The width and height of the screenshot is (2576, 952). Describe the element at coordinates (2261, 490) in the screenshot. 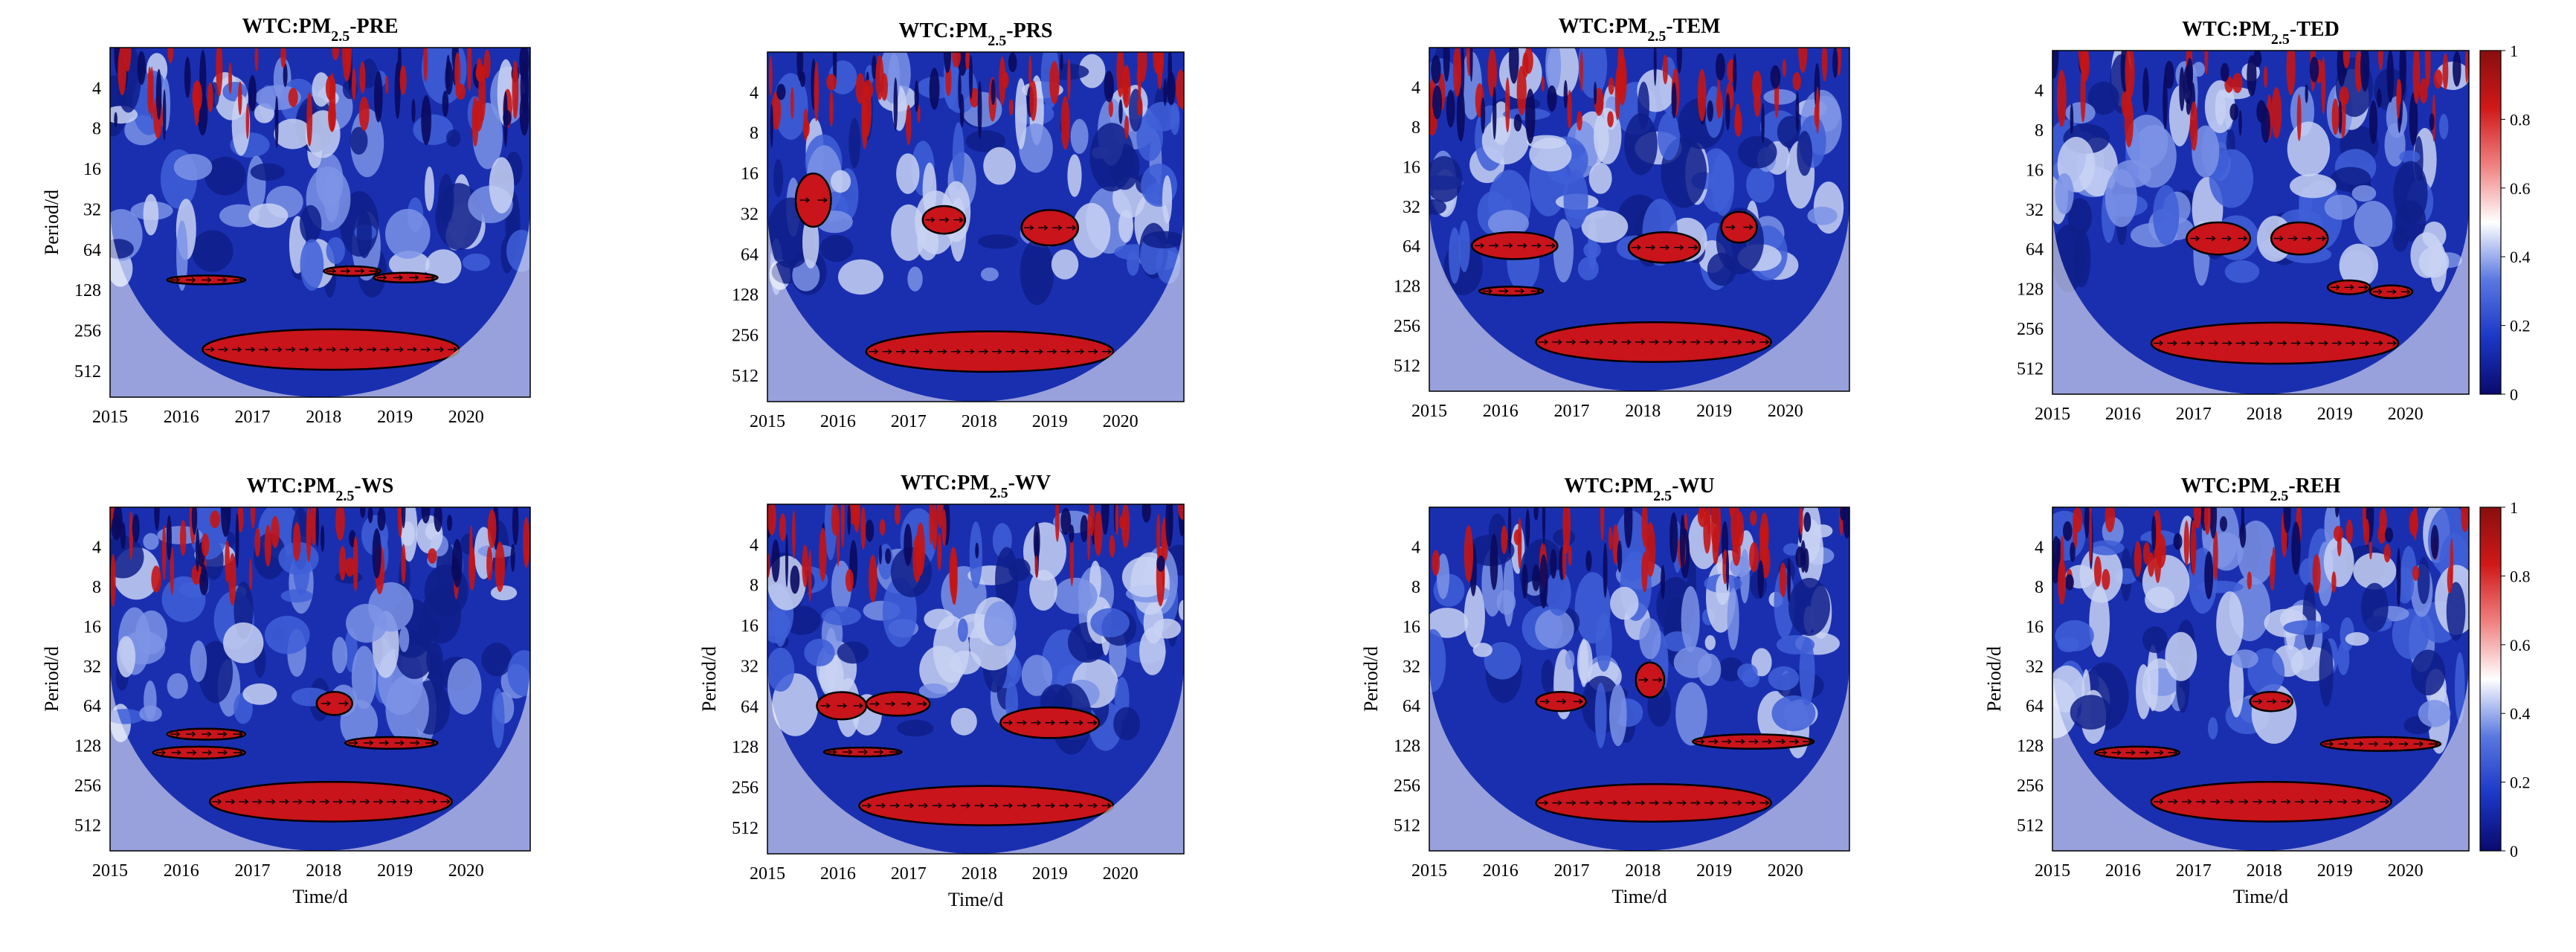

I see `panel-title: WTC:PM2.5-REH` at that location.